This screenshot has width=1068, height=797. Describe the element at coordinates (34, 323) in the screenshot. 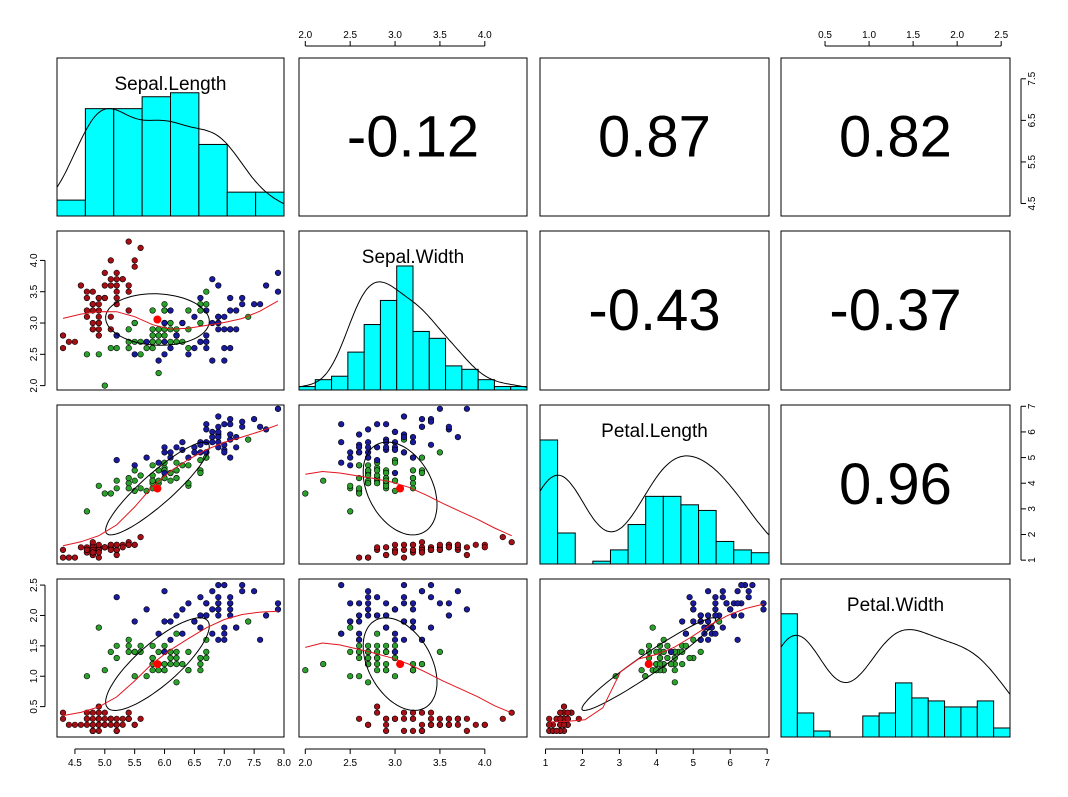

I see `left-axis-label: 3.0` at that location.